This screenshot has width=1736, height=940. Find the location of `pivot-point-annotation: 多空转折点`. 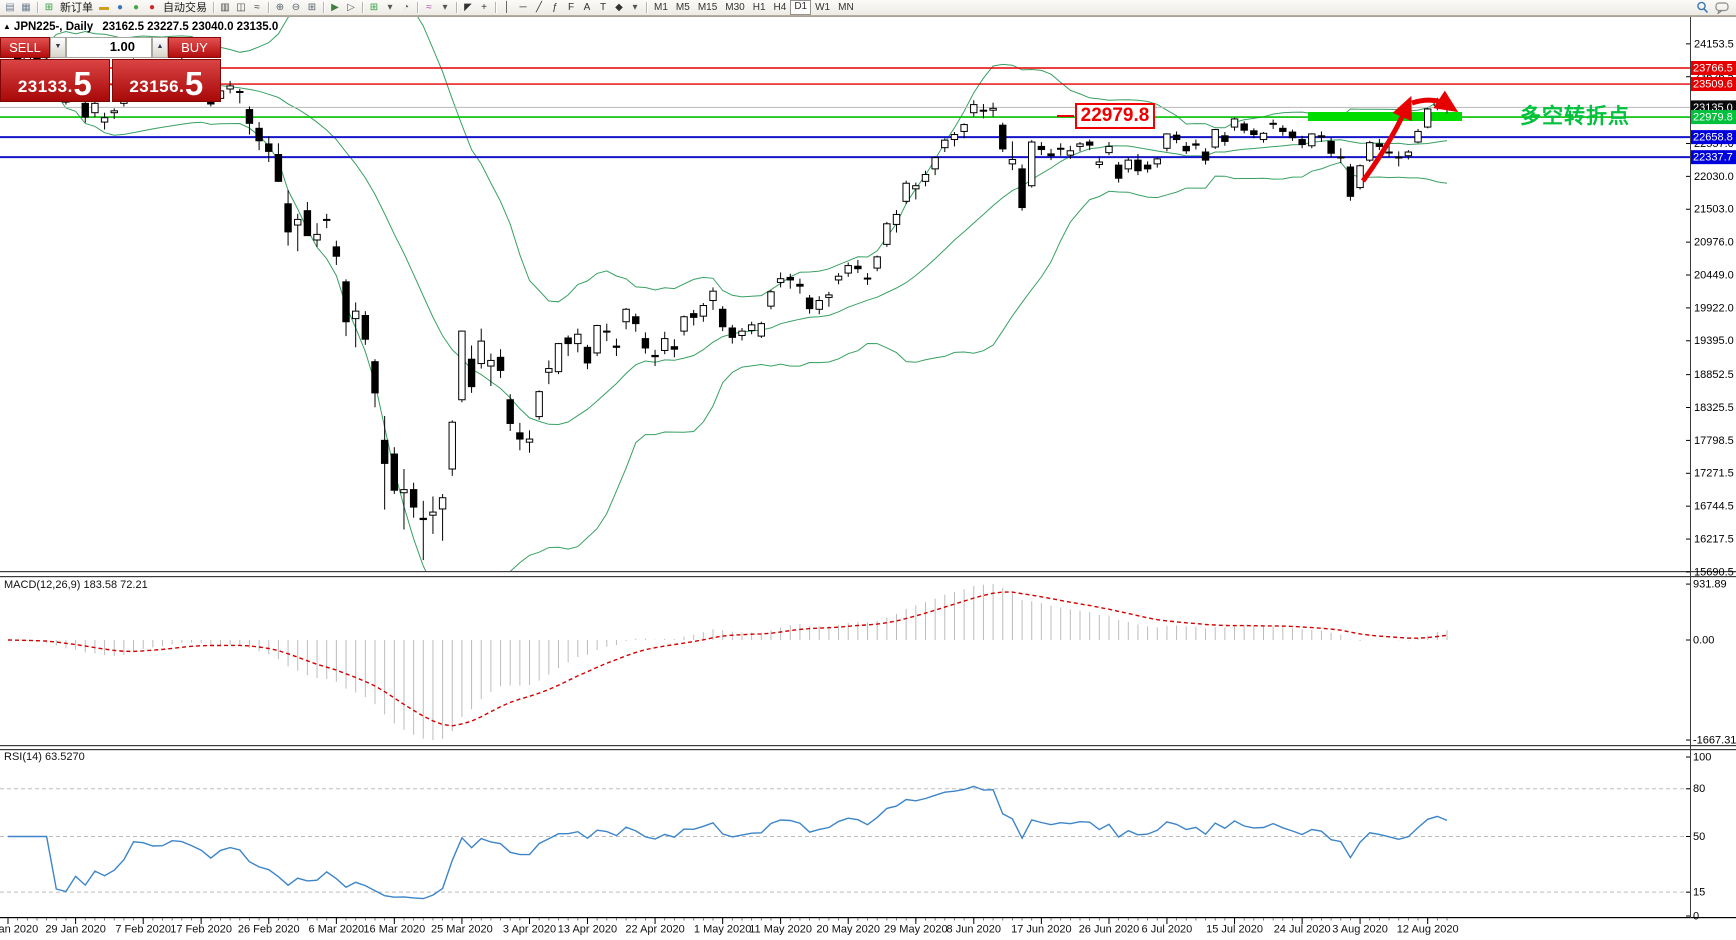

pivot-point-annotation: 多空转折点 is located at coordinates (1575, 116).